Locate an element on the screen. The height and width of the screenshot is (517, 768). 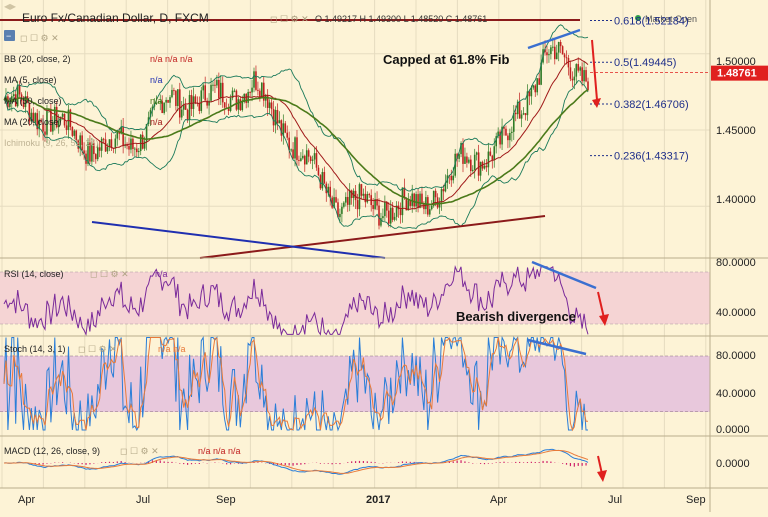
fib-382-label: 0.382(1.46706) is located at coordinates (651, 105).